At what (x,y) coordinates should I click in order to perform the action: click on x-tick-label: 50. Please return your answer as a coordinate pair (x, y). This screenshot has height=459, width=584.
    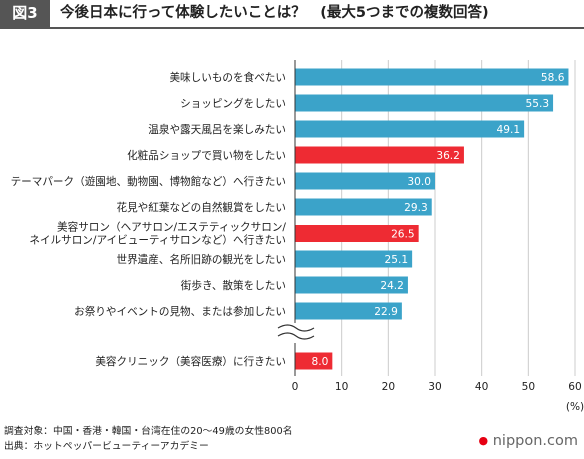
    Looking at the image, I should click on (529, 387).